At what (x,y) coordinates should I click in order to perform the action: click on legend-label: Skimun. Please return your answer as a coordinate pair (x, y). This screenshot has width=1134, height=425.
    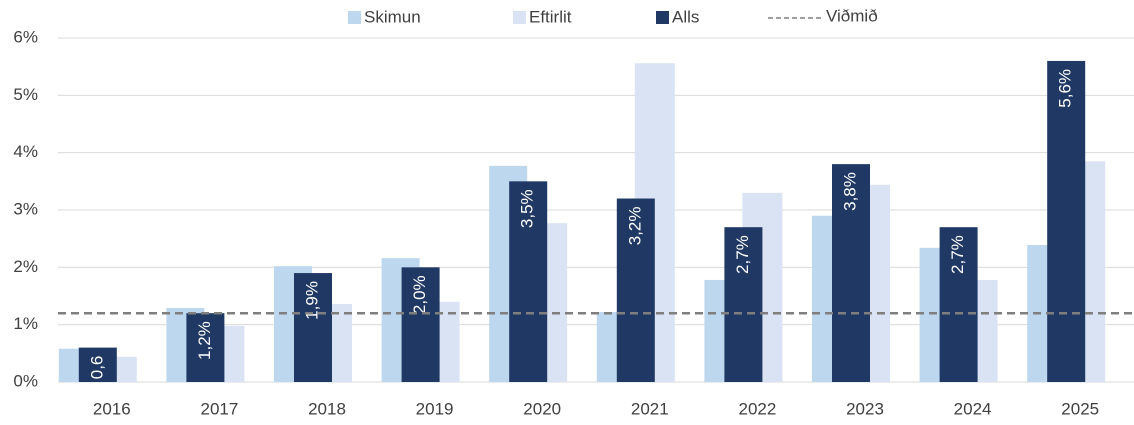
    Looking at the image, I should click on (392, 16).